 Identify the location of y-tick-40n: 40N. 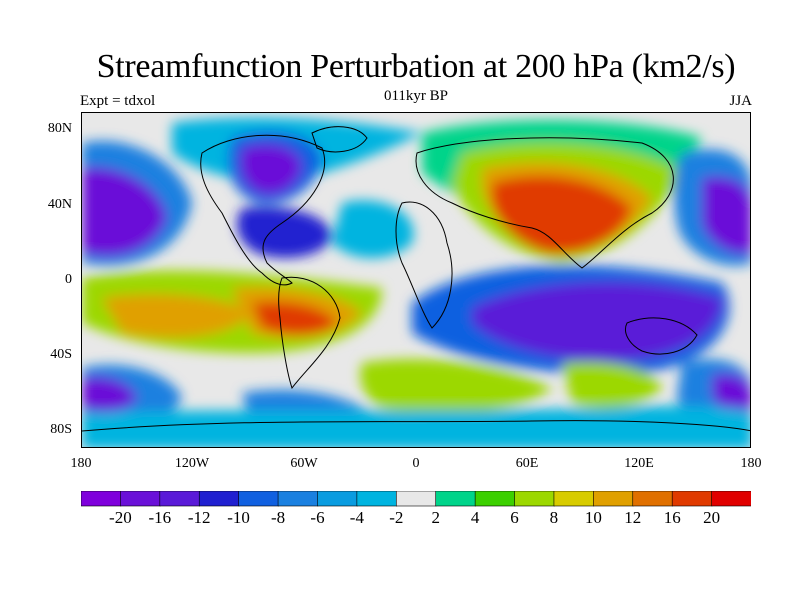
(59, 204).